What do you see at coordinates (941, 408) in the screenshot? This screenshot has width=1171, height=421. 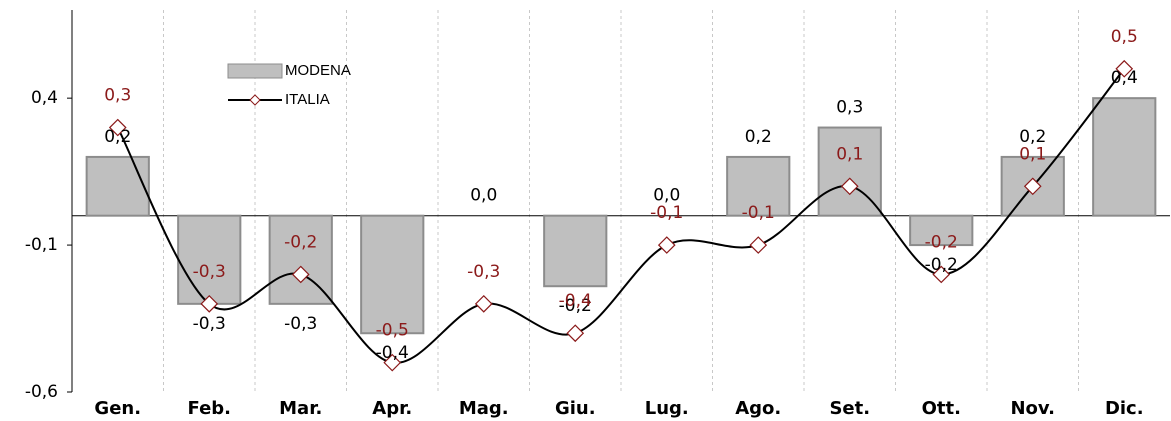 I see `x-tick-label: Ott.` at bounding box center [941, 408].